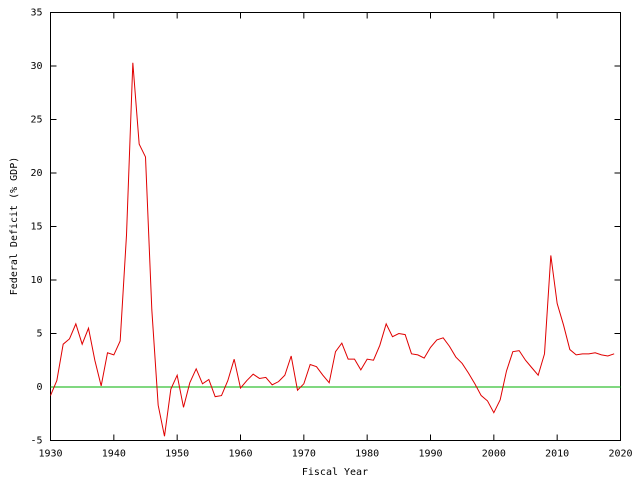 This screenshot has width=640, height=480. I want to click on y-axis-label: Federal Deficit (% GDP), so click(14, 226).